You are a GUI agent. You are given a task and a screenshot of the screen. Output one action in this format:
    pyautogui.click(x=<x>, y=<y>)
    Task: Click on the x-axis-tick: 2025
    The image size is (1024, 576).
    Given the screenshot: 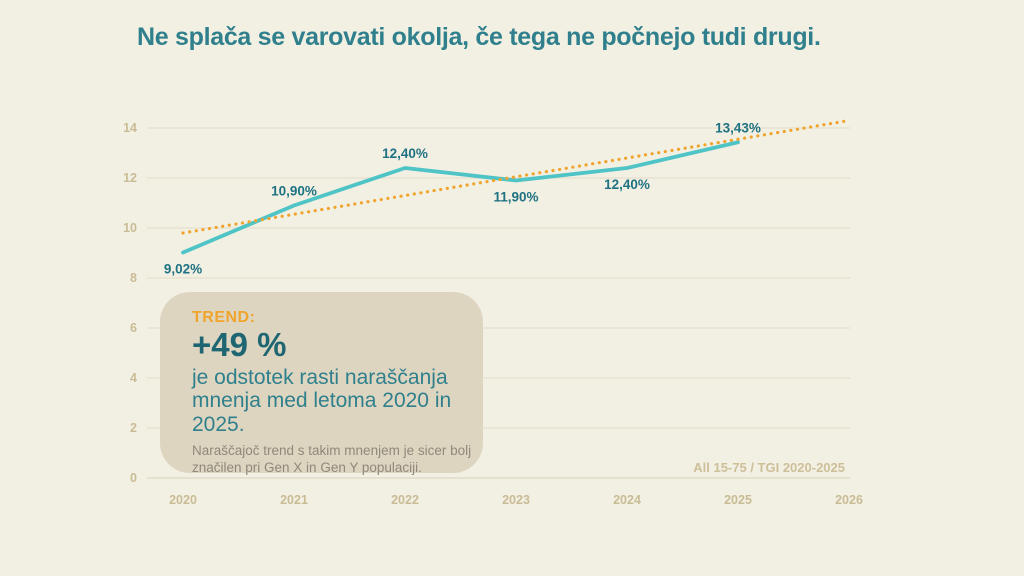 What is the action you would take?
    pyautogui.click(x=738, y=500)
    